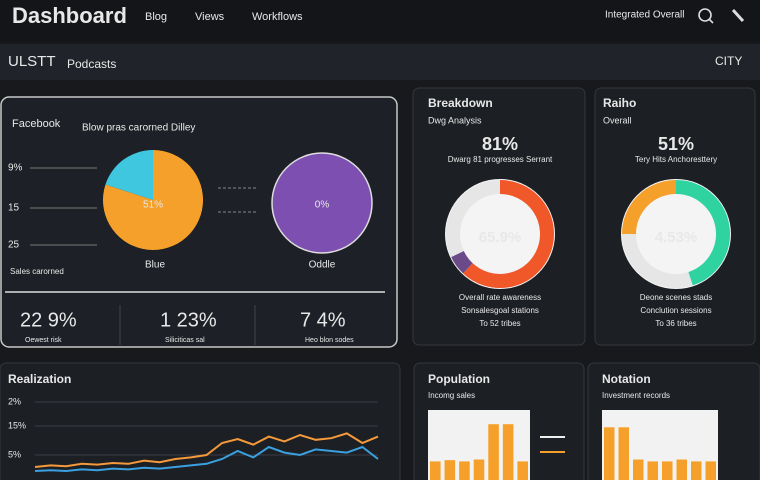 The image size is (760, 480). What do you see at coordinates (155, 265) in the screenshot?
I see `pie-caption: Blue` at bounding box center [155, 265].